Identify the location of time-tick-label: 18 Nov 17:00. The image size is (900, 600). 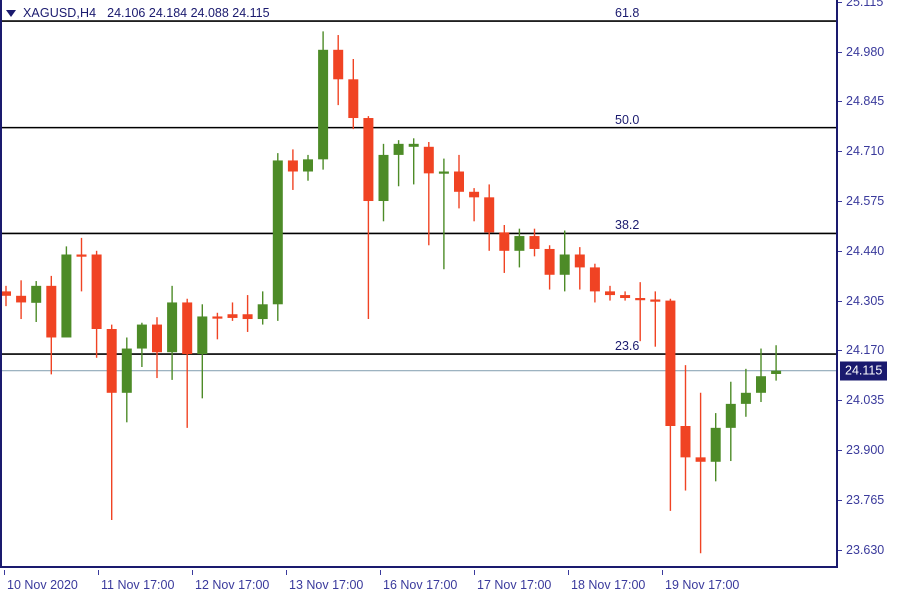
(608, 585).